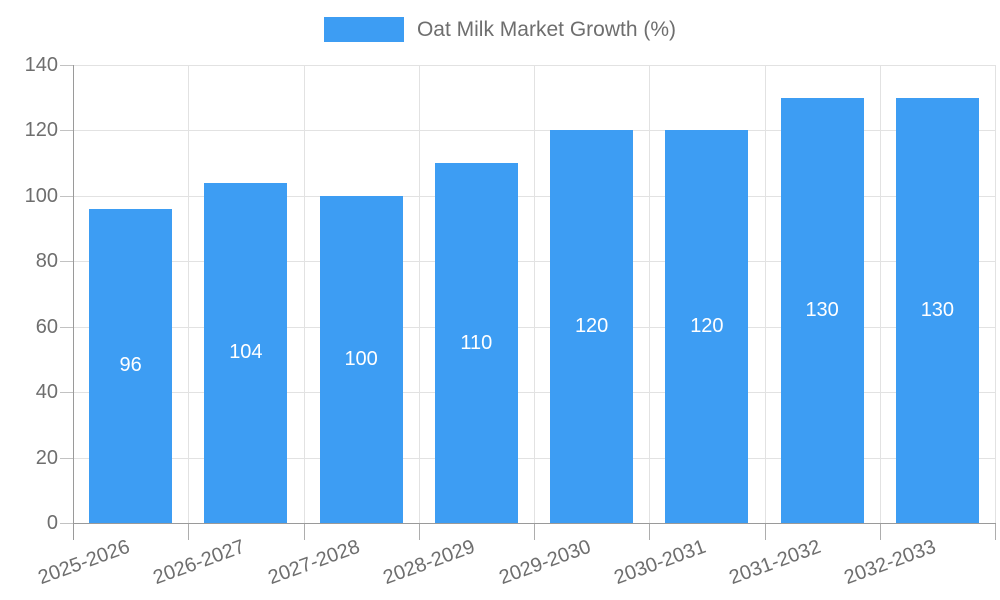 Image resolution: width=1000 pixels, height=600 pixels. I want to click on y-axis-tick-label: 80, so click(46, 261).